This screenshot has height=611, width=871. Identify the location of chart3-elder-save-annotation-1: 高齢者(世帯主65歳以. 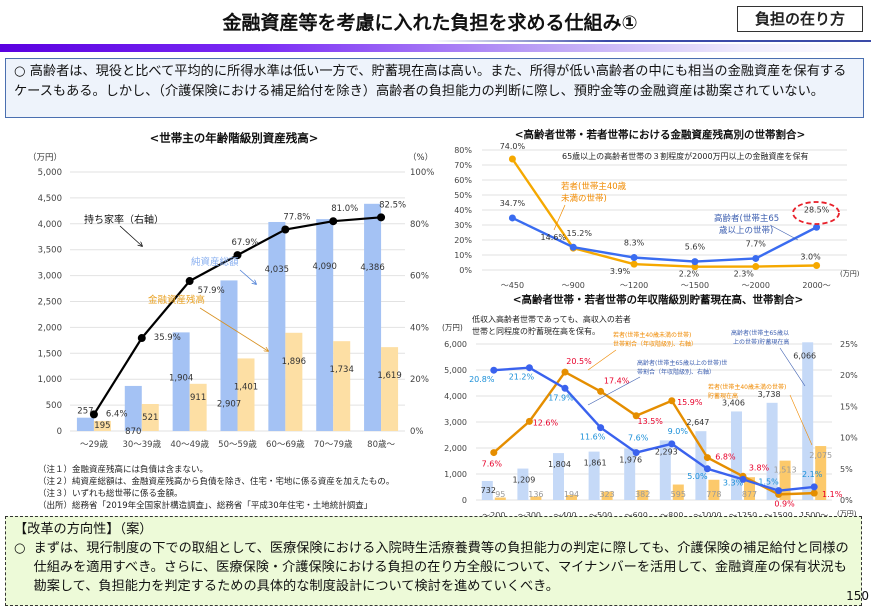
(760, 333).